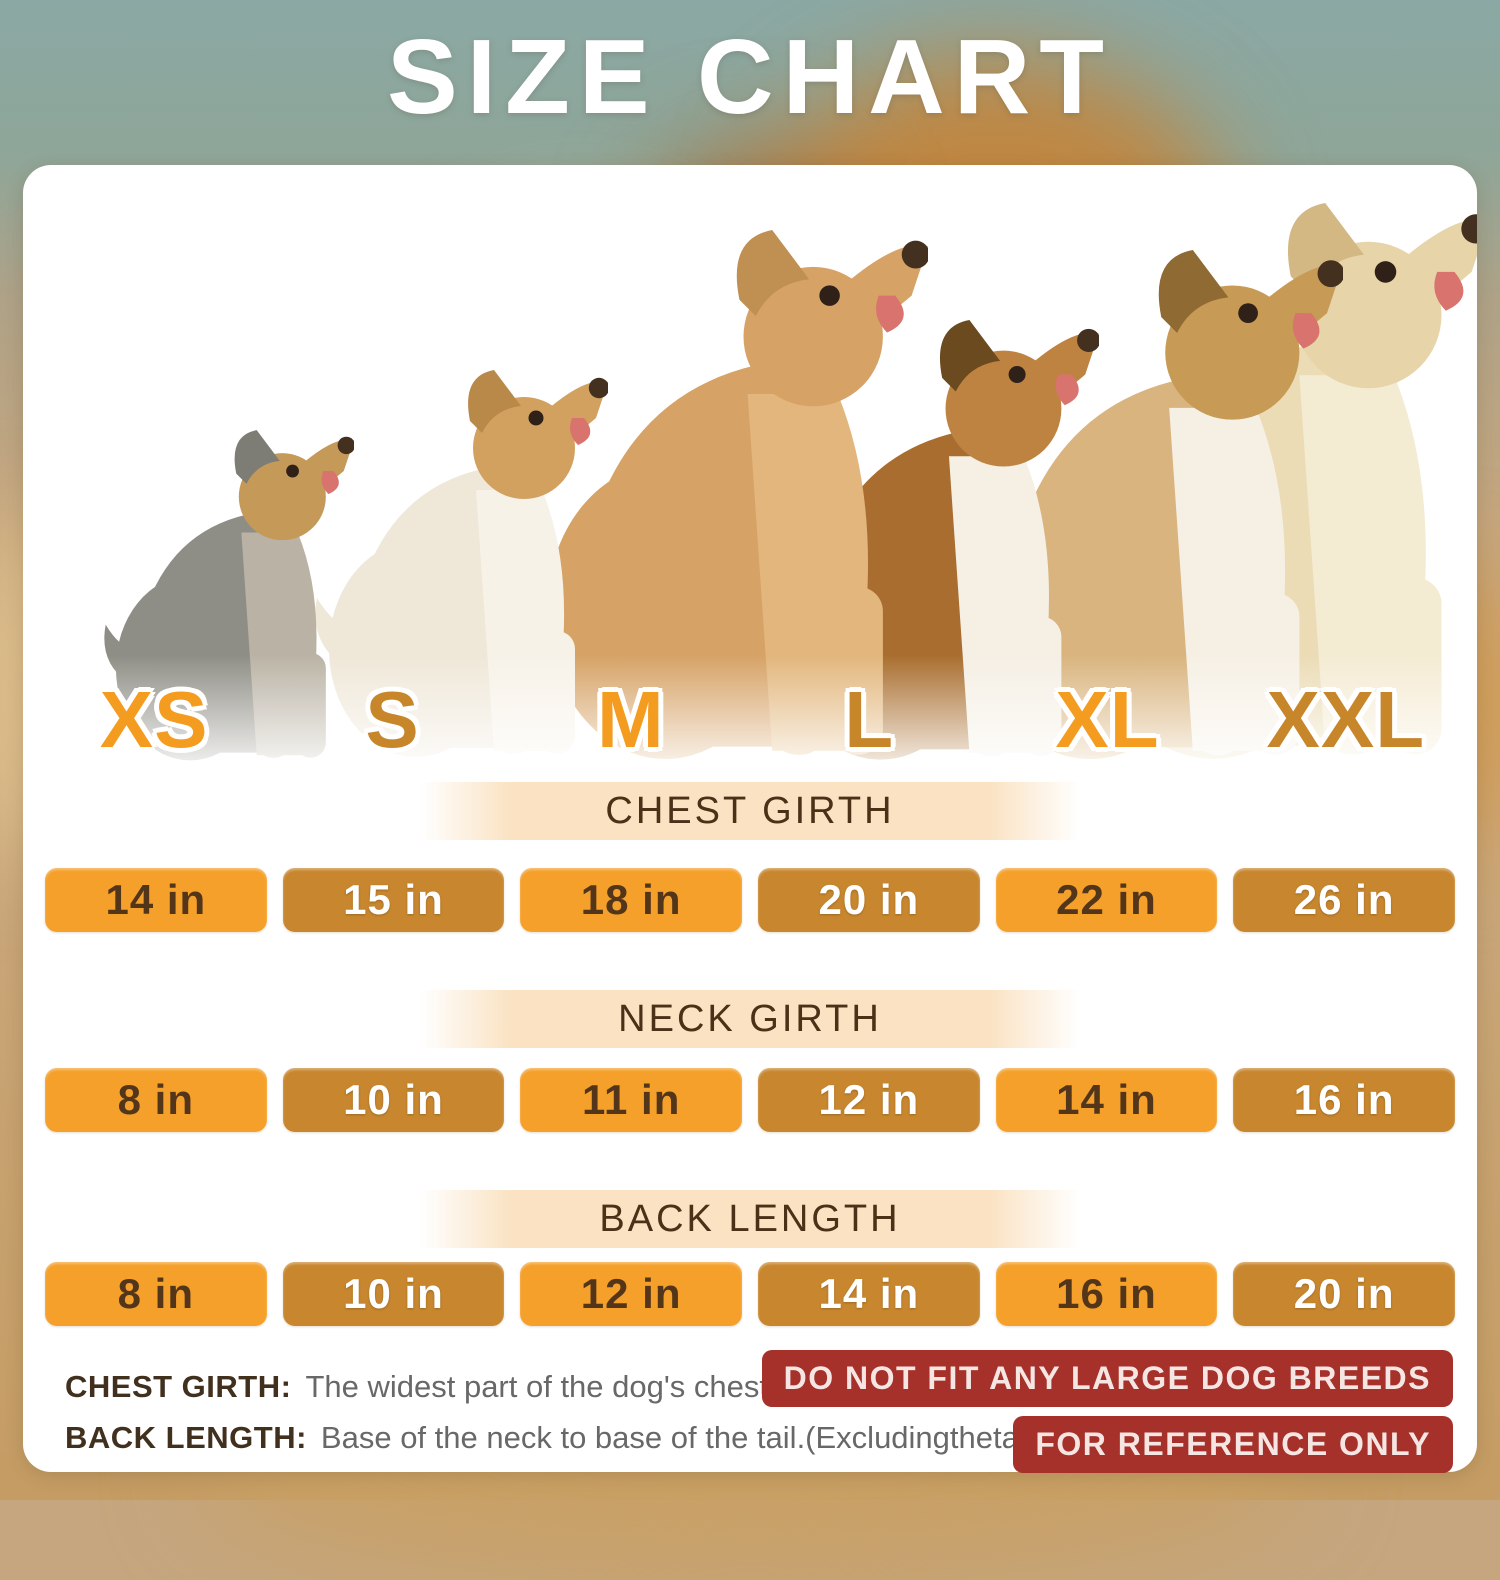 Image resolution: width=1500 pixels, height=1580 pixels. I want to click on size-label-xxl: XXL, so click(1346, 719).